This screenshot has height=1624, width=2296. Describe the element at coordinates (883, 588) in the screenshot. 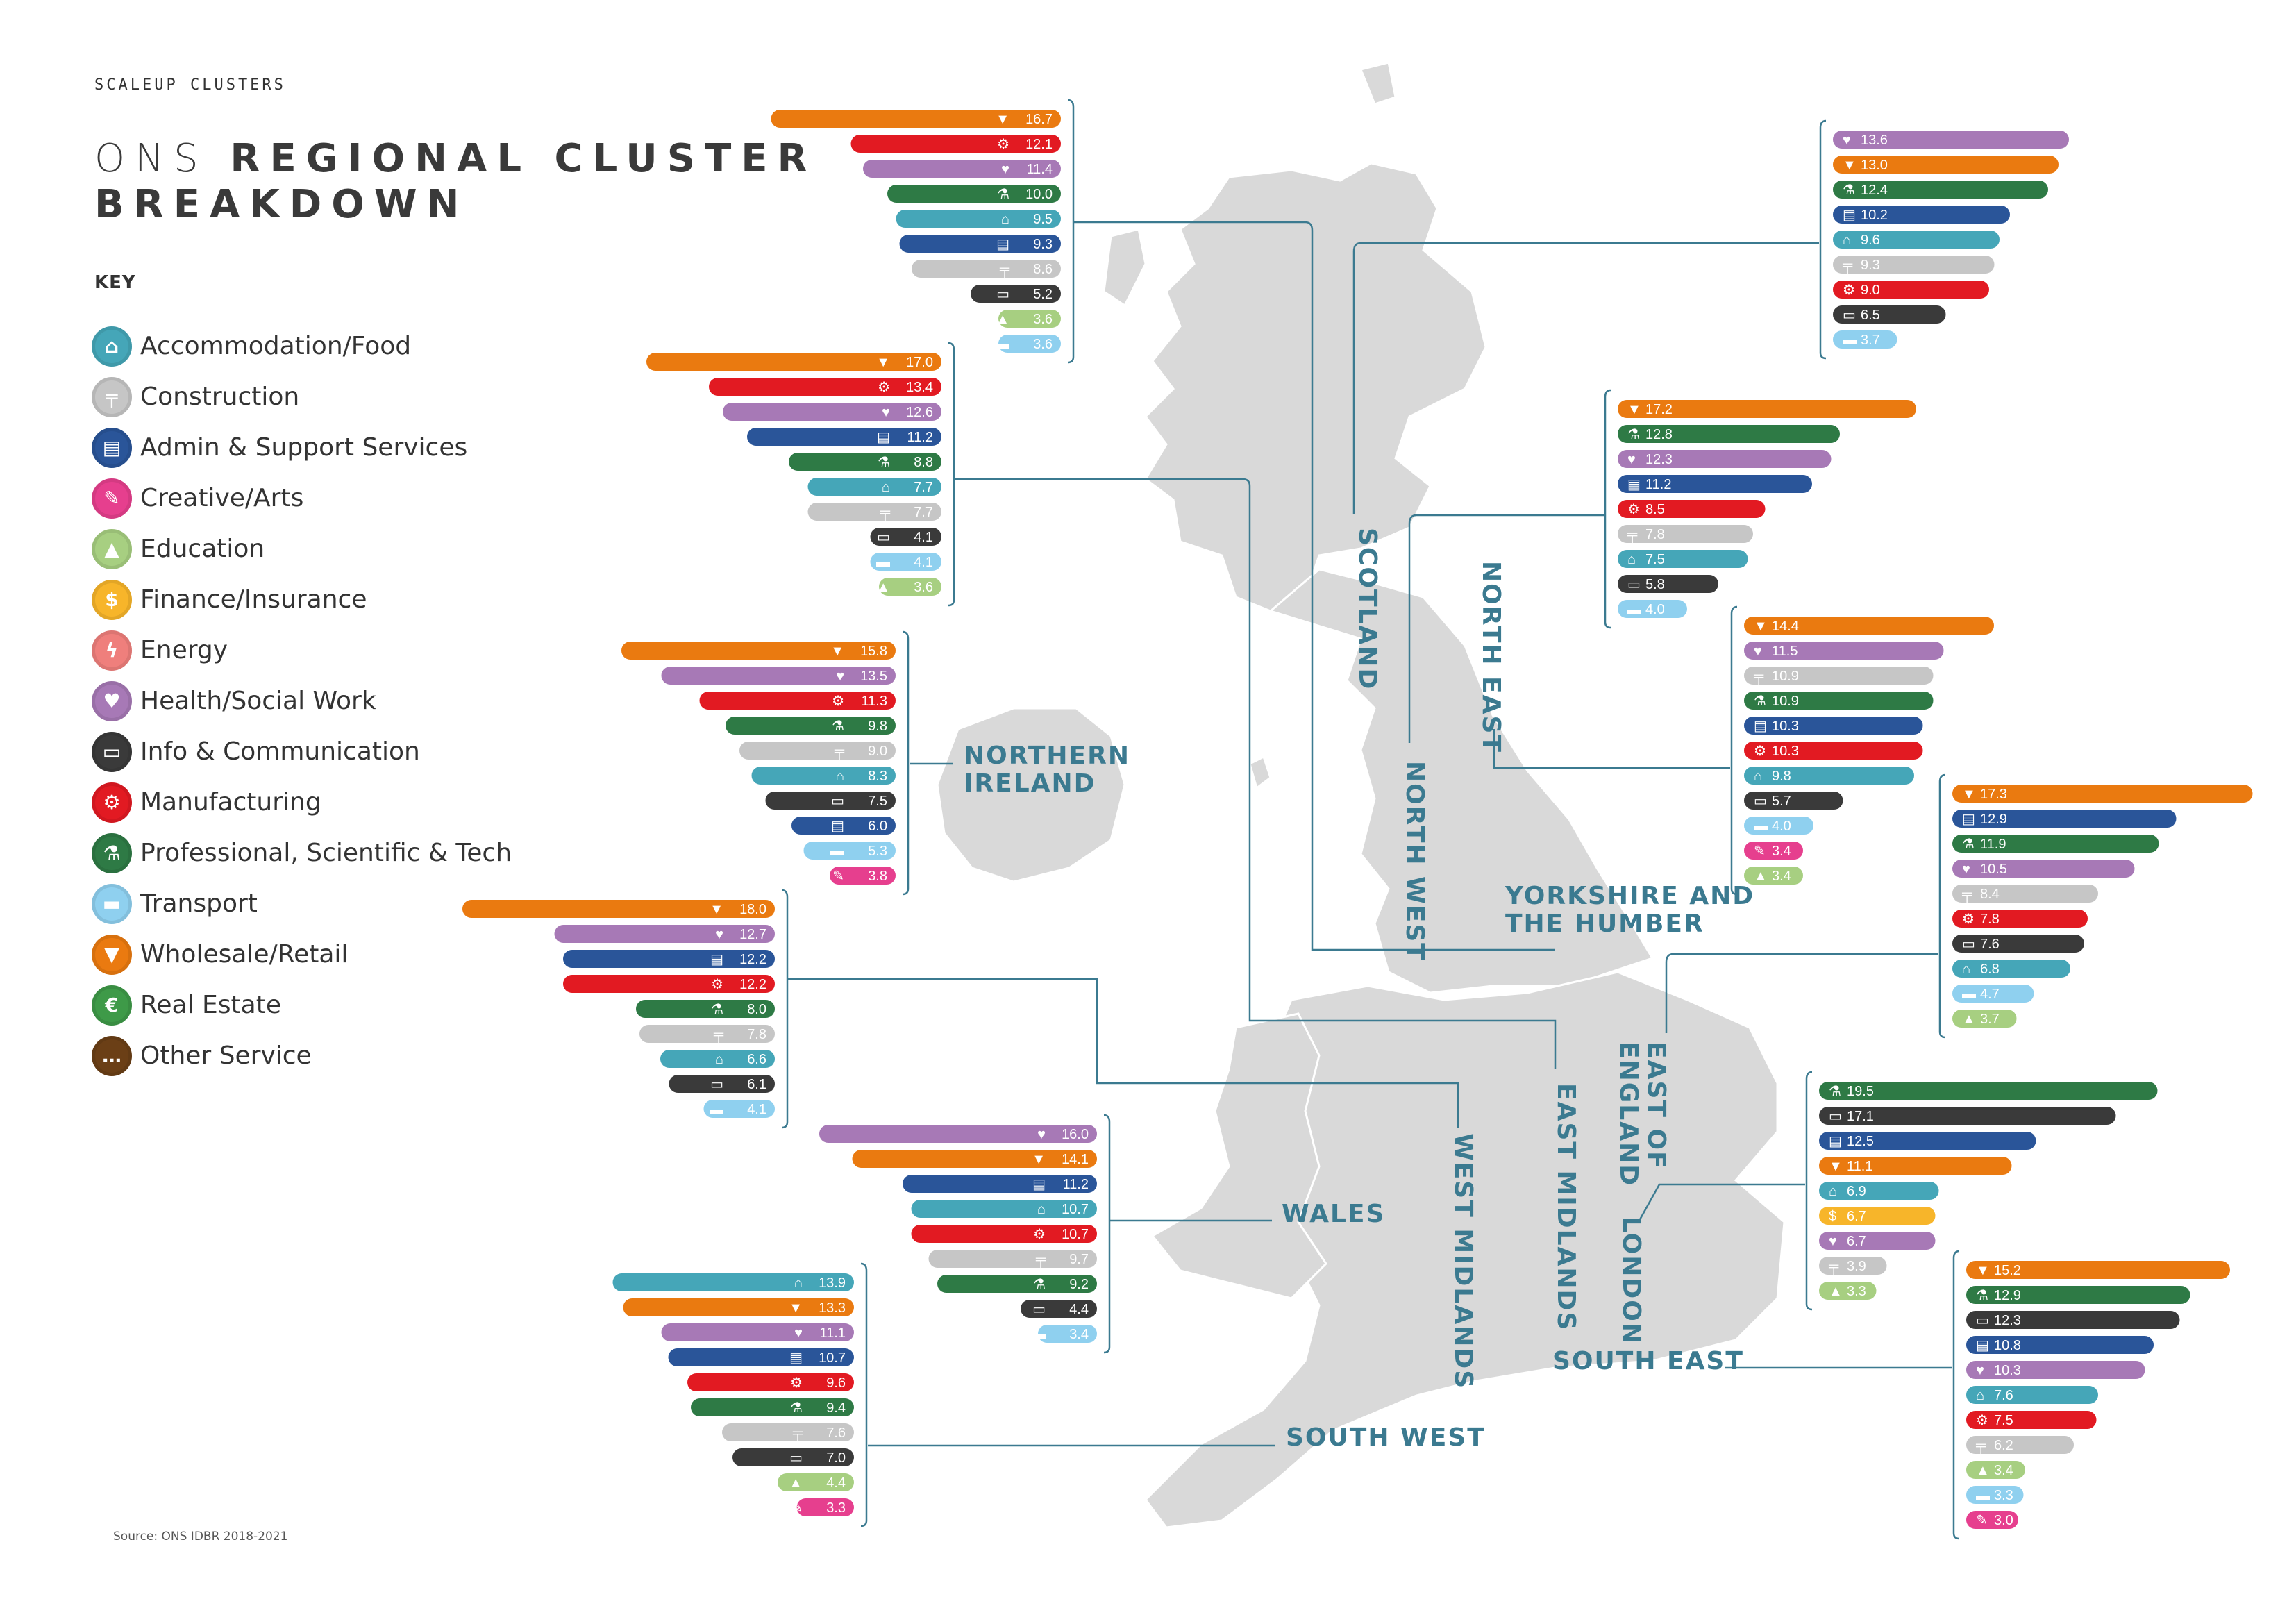

I see `bar-category-icon: ▲` at that location.